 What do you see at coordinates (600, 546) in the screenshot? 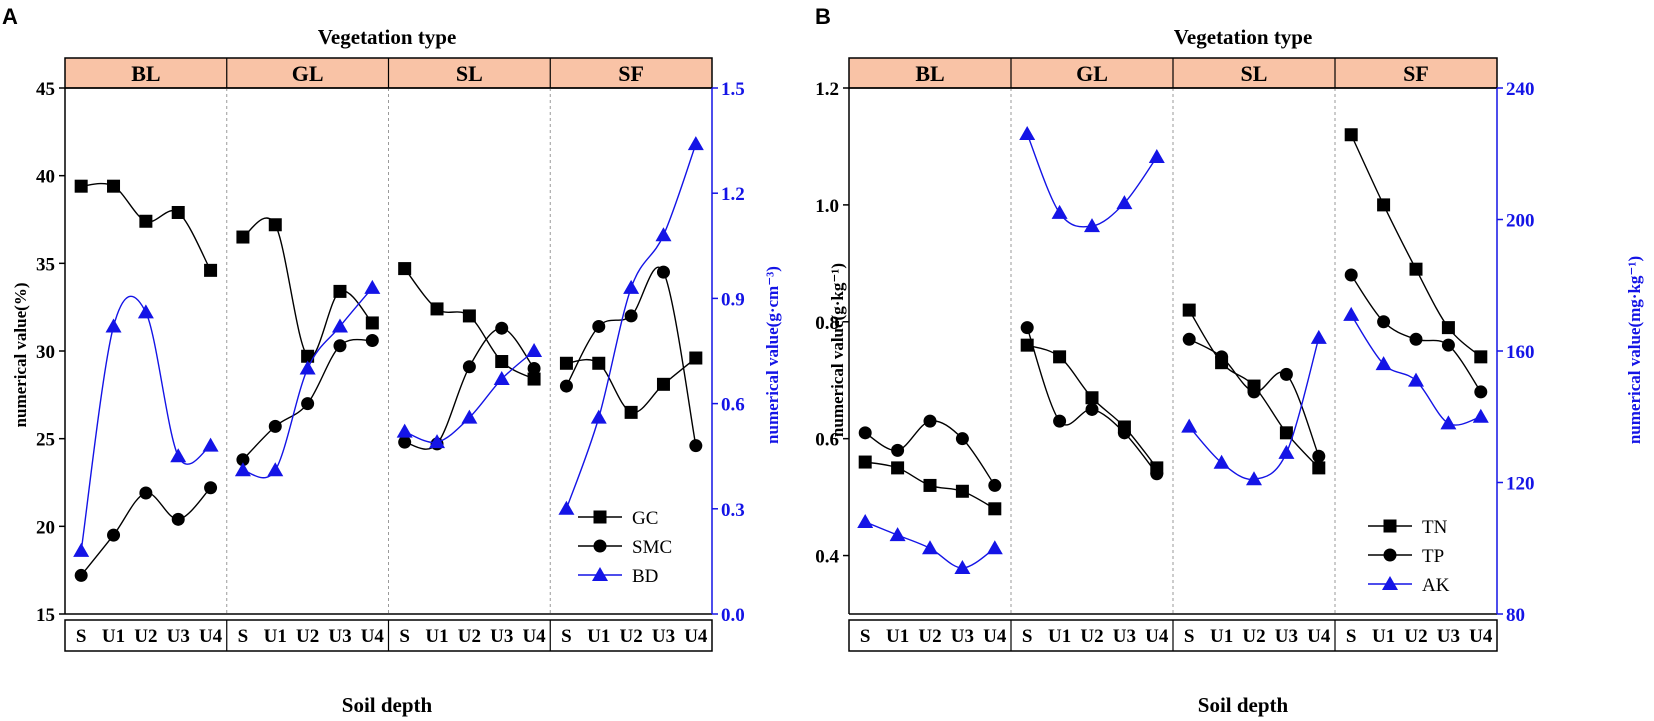
I see `panel-a-legend-smc-marker` at bounding box center [600, 546].